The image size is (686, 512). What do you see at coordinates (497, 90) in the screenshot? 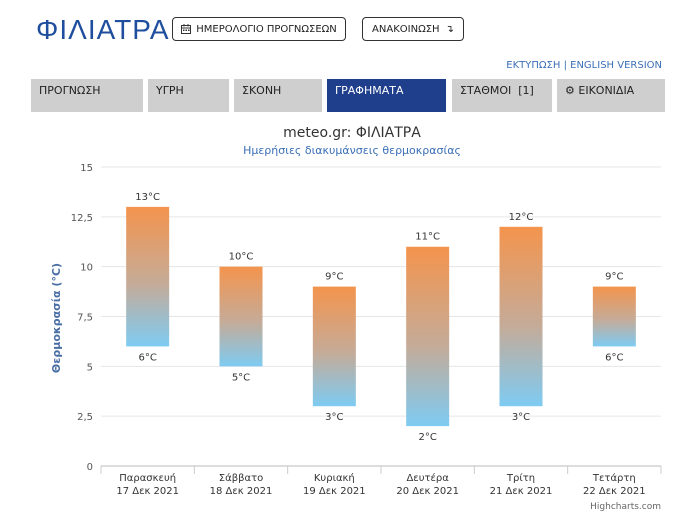
I see `tab-label: ΣΤΑΘΜΟΙ [1]` at bounding box center [497, 90].